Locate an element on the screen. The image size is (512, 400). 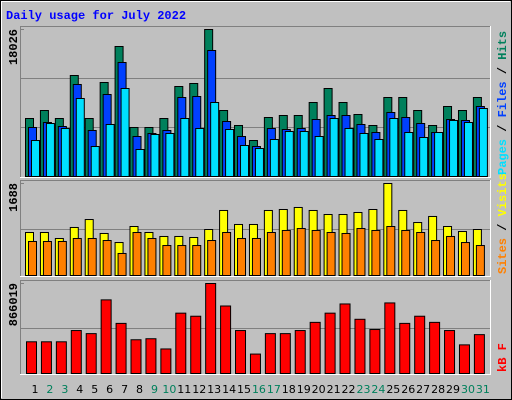
x-tick-label: 14 is located at coordinates (229, 389).